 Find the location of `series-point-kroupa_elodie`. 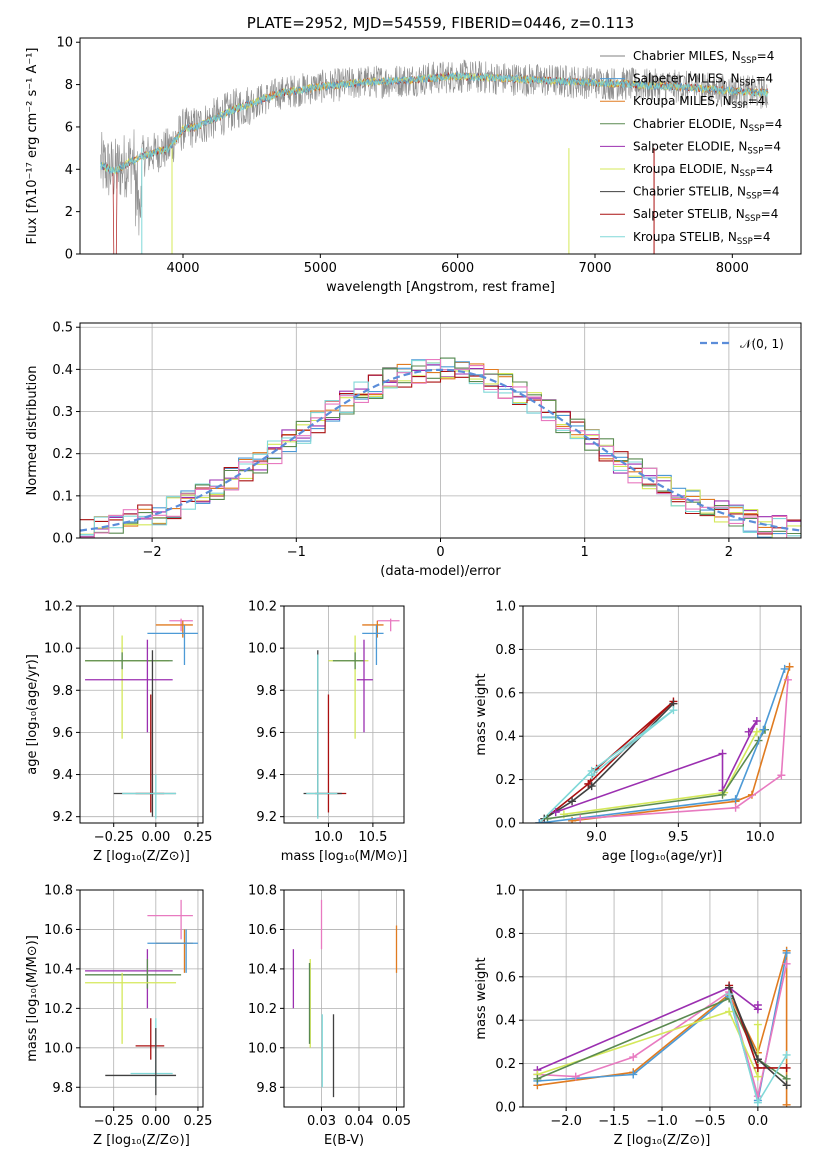

series-point-kroupa_elodie is located at coordinates (757, 1076).